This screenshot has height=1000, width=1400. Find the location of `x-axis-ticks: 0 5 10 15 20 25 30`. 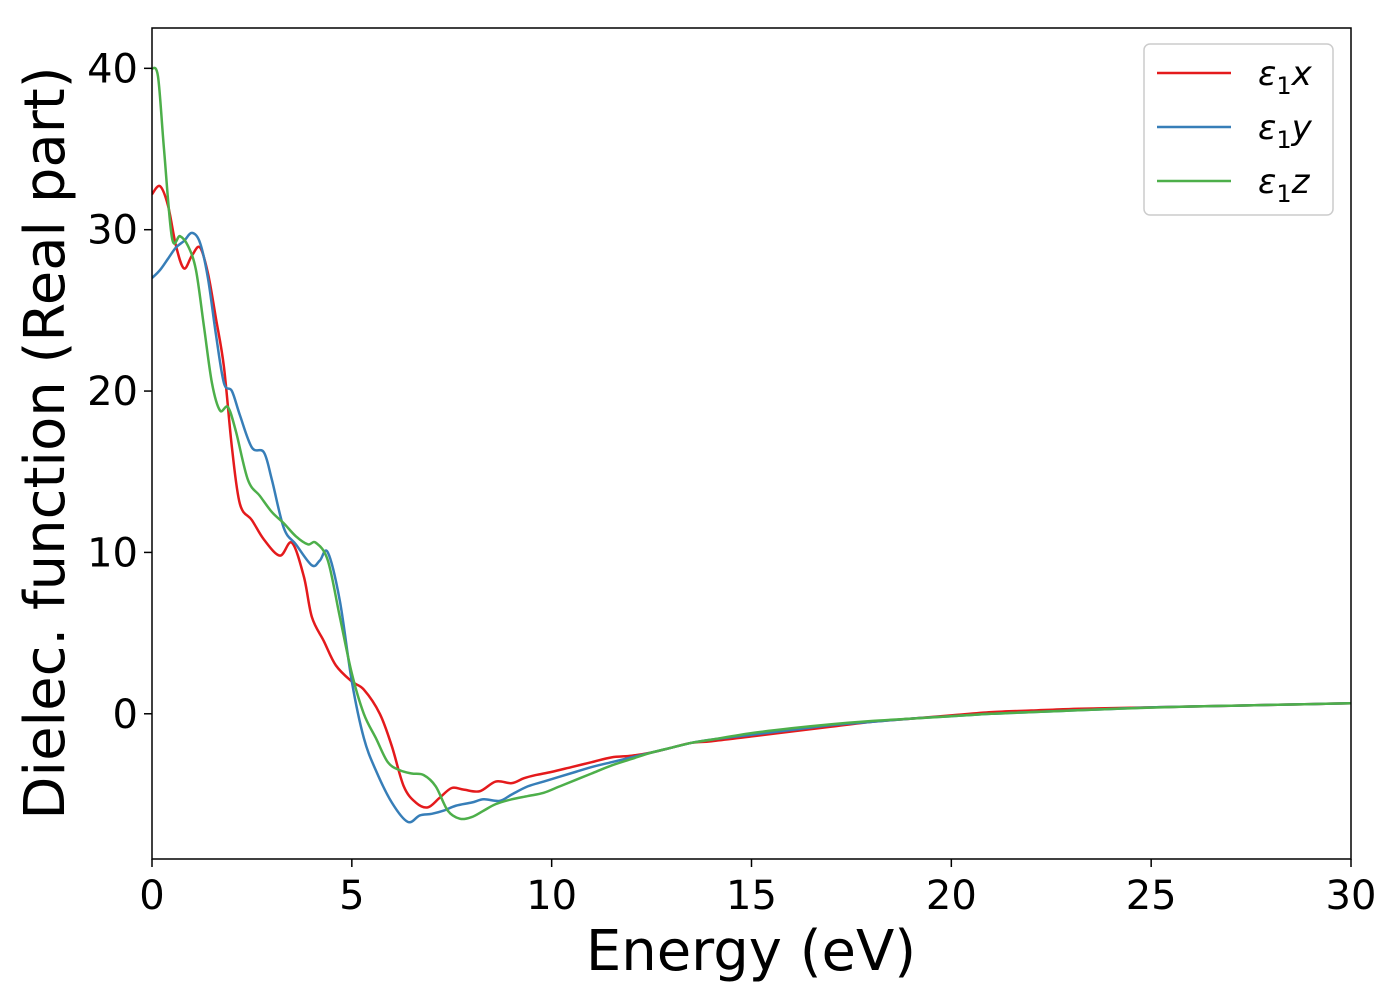

x-axis-ticks: 0 5 10 15 20 25 30 is located at coordinates (757, 889).